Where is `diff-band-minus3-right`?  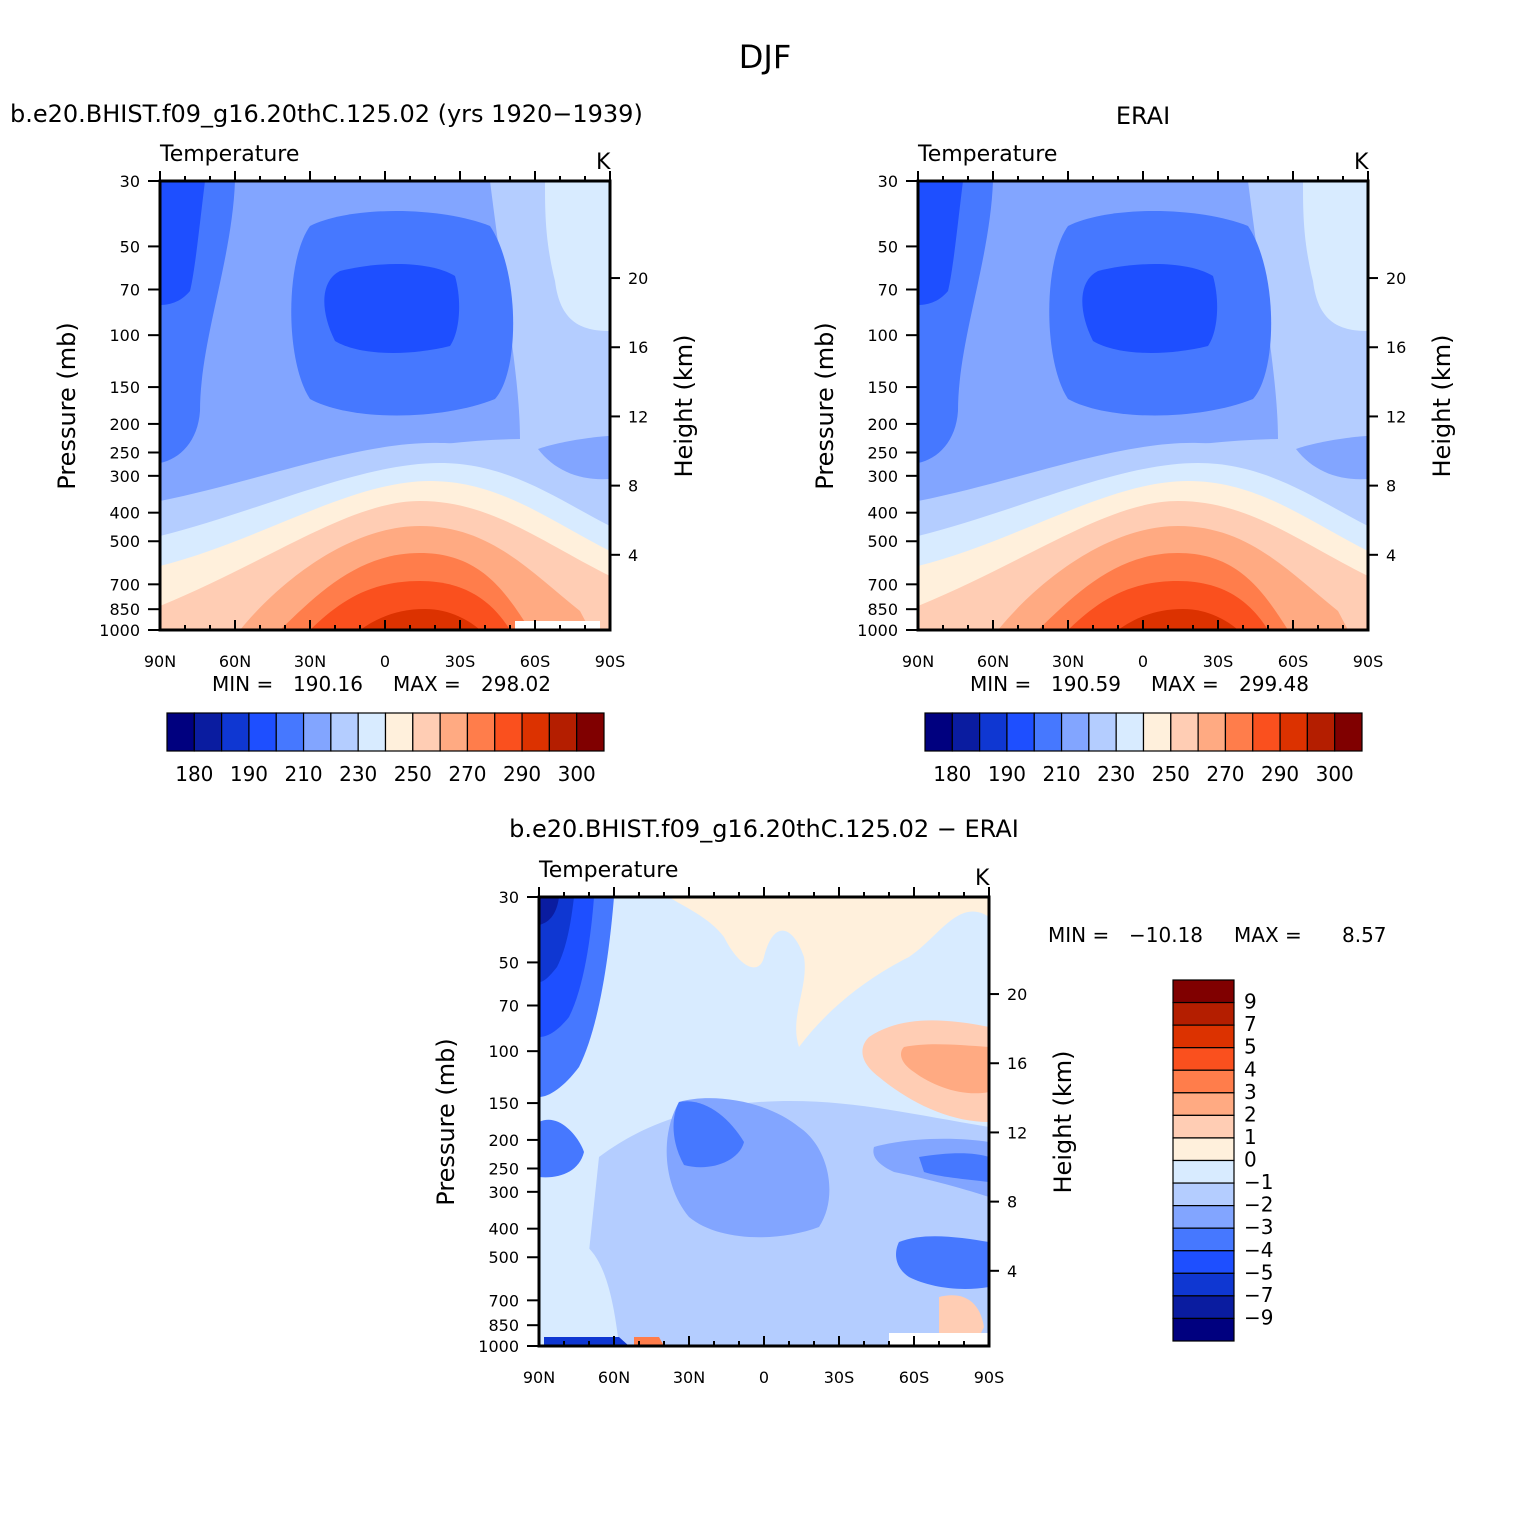
diff-band-minus3-right is located at coordinates (954, 1167).